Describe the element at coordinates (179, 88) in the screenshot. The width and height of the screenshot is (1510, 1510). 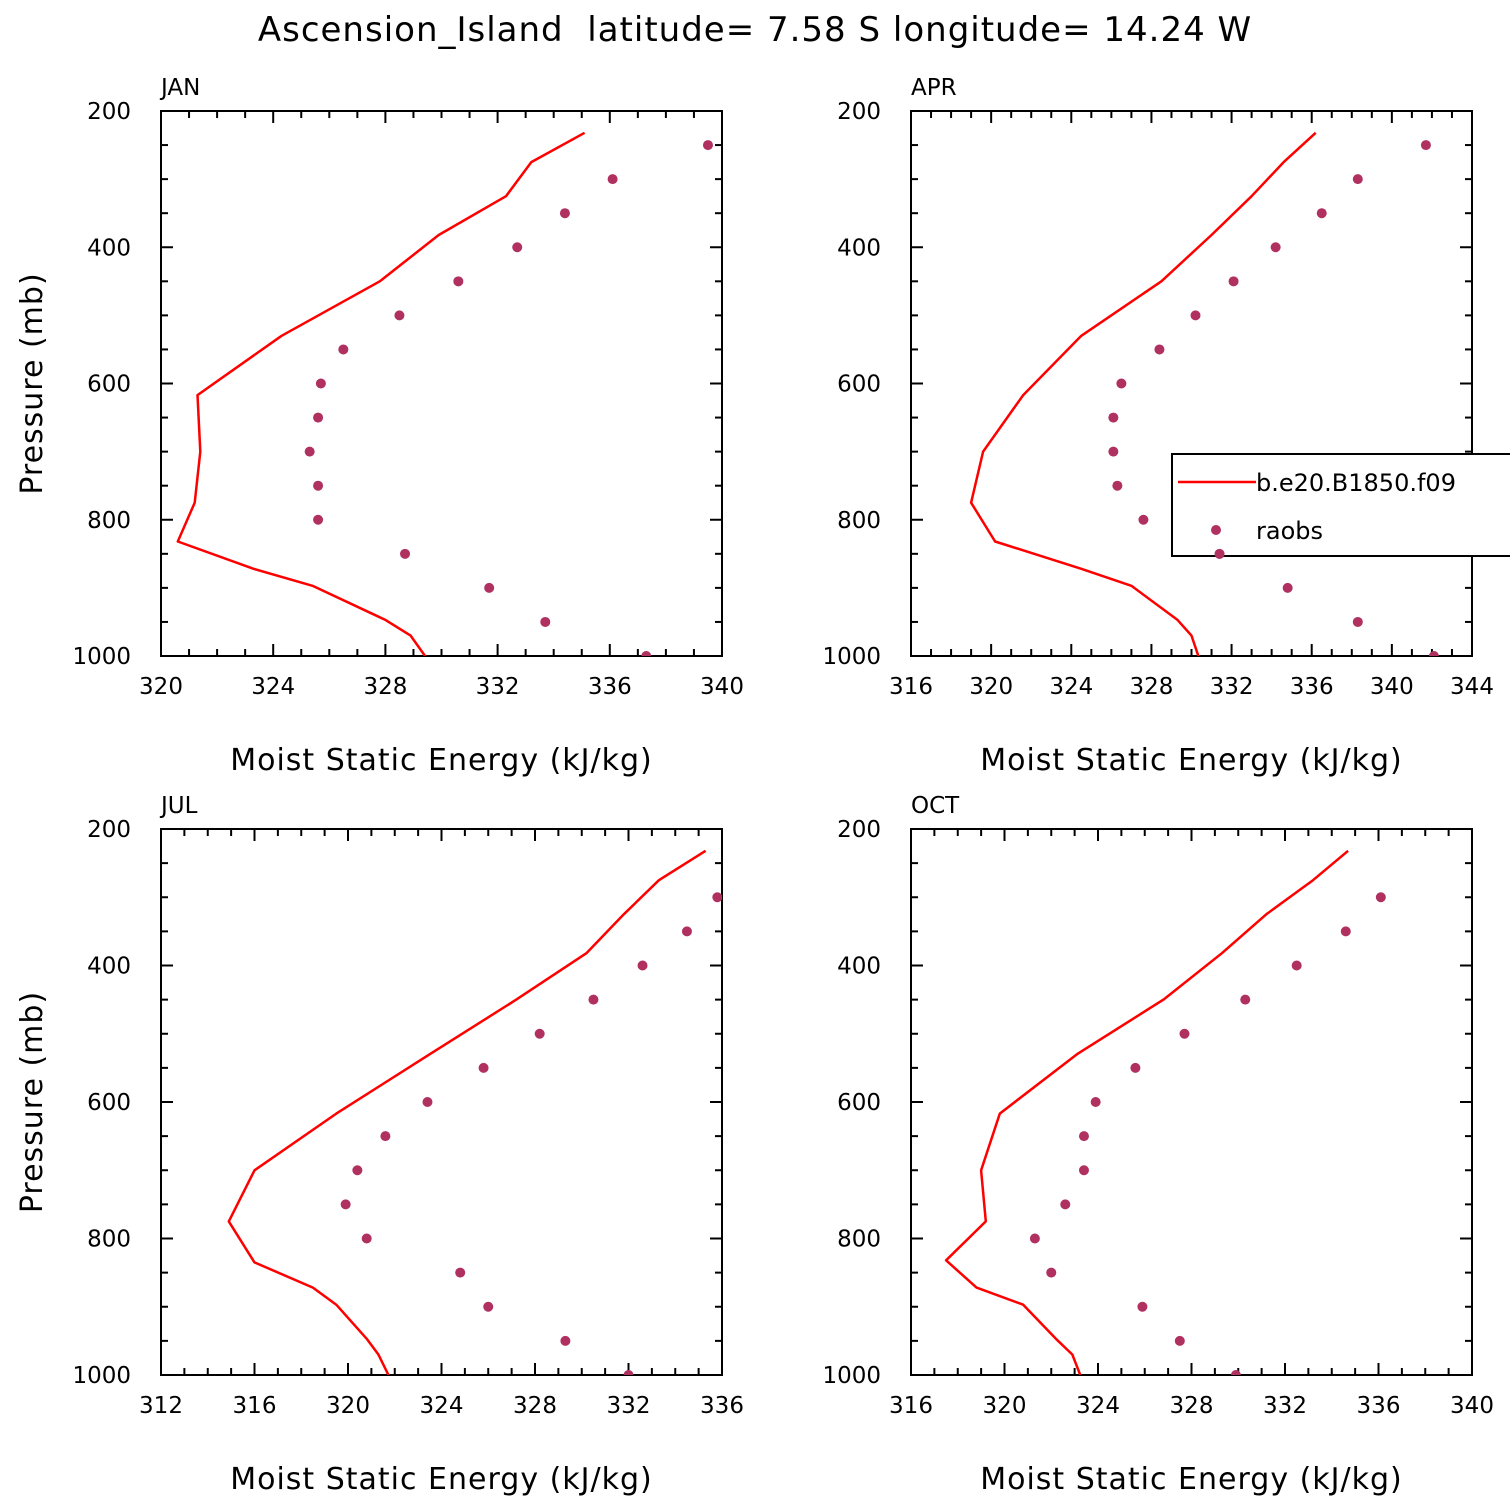
I see `panel-label: JAN` at that location.